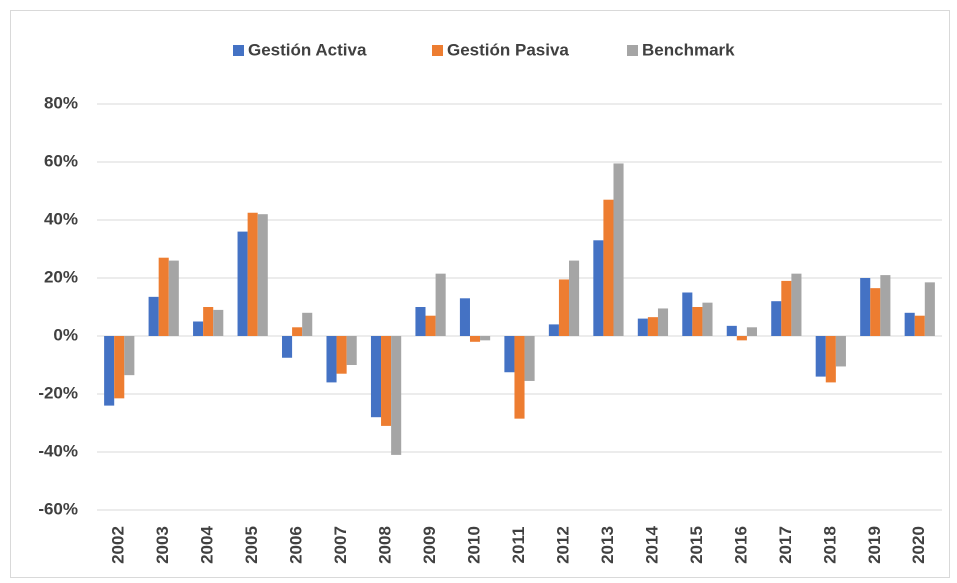 This screenshot has height=583, width=957. What do you see at coordinates (696, 545) in the screenshot?
I see `x-tick-label: 2015` at bounding box center [696, 545].